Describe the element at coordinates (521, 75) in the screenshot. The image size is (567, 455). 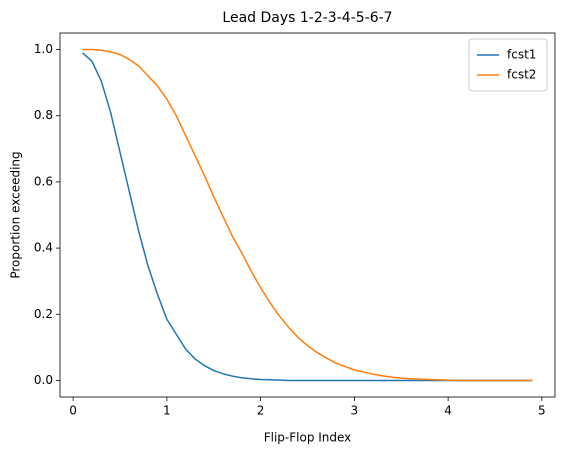
I see `legend-label: fcst2` at that location.